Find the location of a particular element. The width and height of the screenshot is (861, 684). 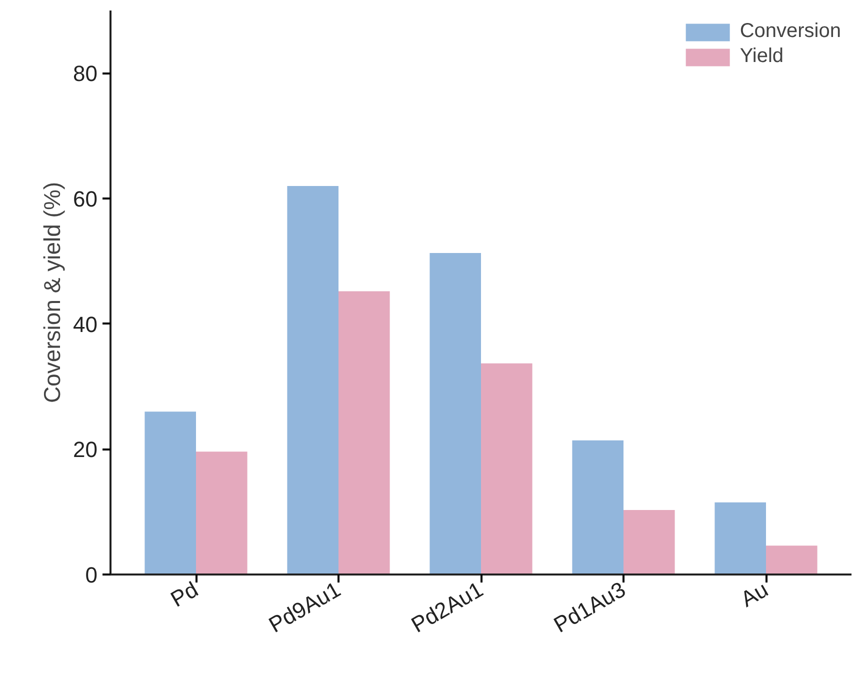

y-tick-label: 20 is located at coordinates (85, 449).